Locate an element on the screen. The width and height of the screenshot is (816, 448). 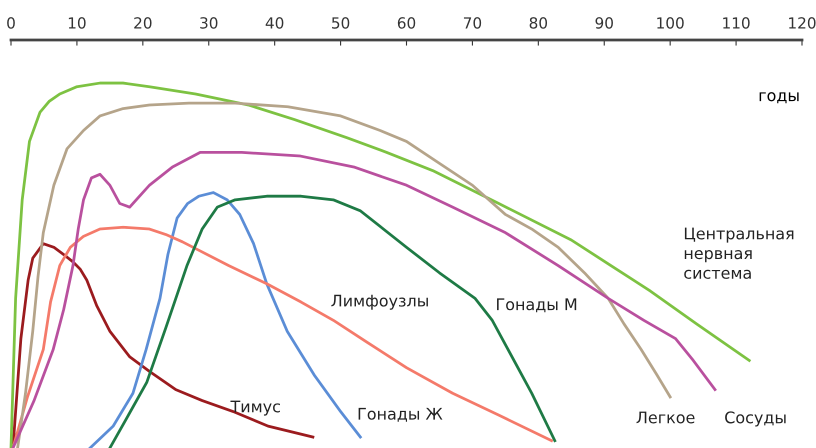
x-tick-label: 50 is located at coordinates (341, 23).